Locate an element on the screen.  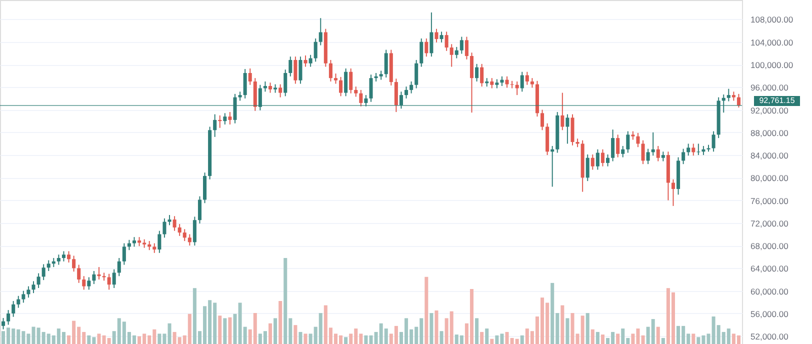
y-tick-label: 52,000.00 is located at coordinates (769, 337).